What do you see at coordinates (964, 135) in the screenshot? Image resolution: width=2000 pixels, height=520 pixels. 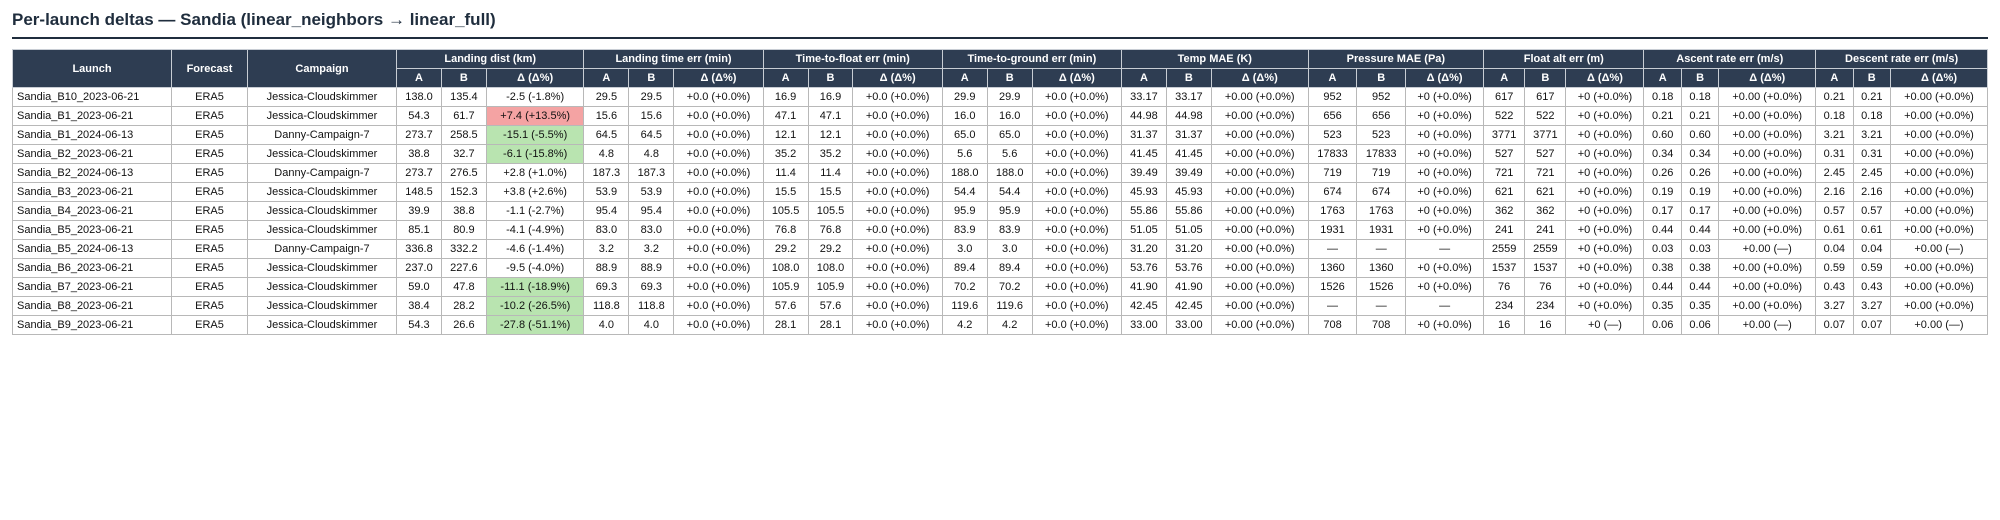 I see `cell: 65.0` at bounding box center [964, 135].